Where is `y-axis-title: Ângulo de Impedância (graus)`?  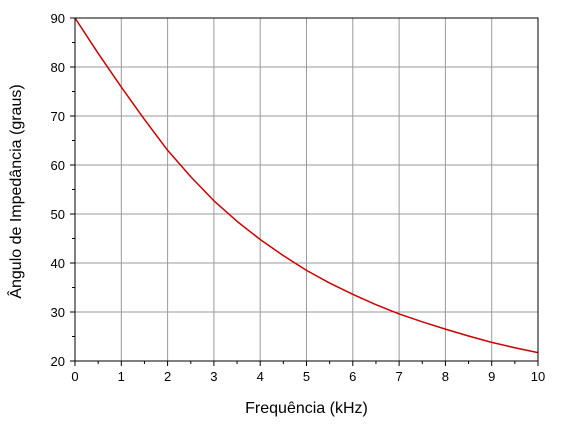 y-axis-title: Ângulo de Impedância (graus) is located at coordinates (15, 191).